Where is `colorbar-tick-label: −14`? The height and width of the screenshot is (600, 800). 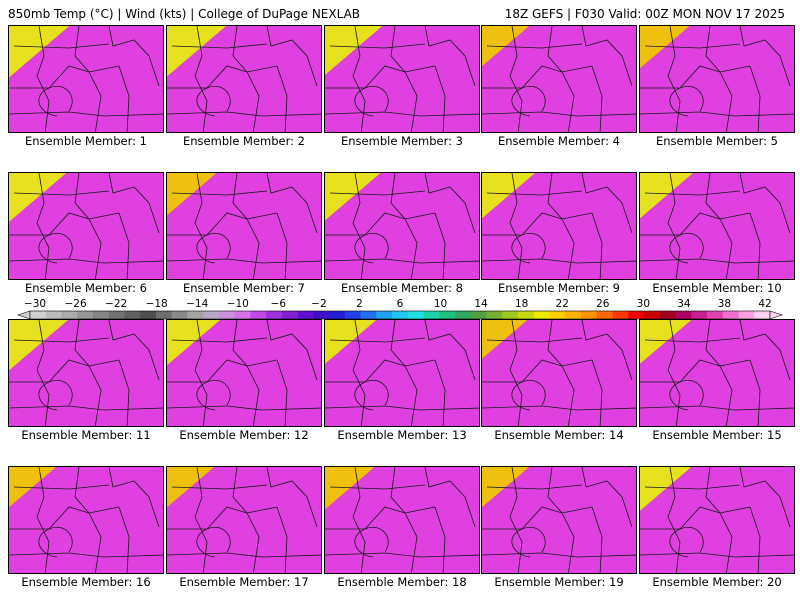 colorbar-tick-label: −14 is located at coordinates (197, 304).